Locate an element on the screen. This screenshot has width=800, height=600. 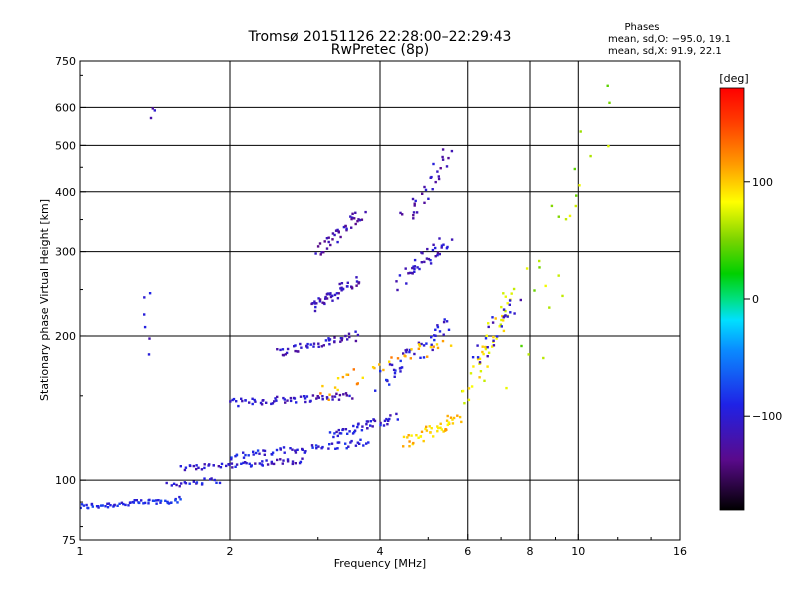
y-tick-label: 75 is located at coordinates (69, 540).